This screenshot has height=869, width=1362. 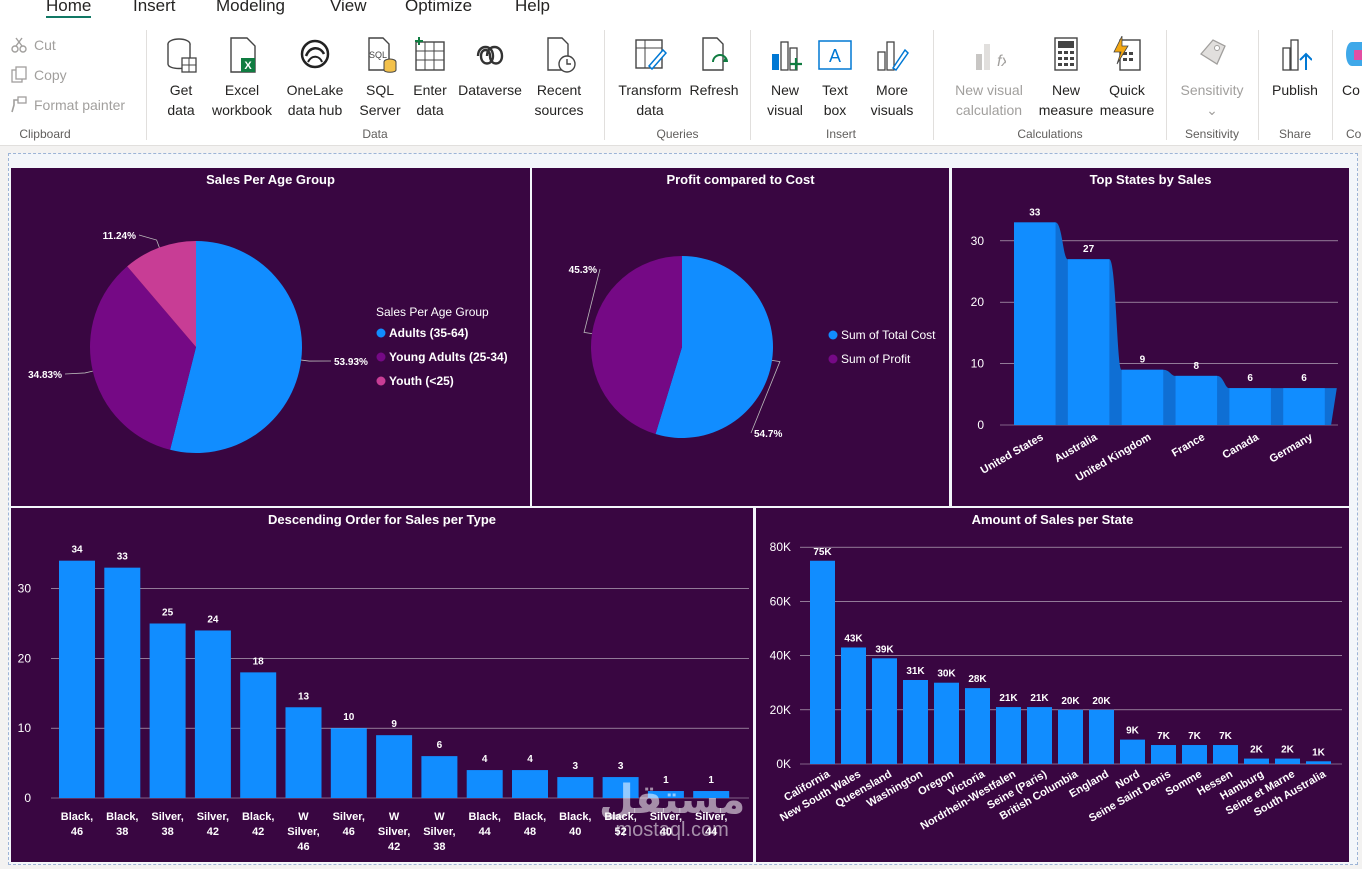 I want to click on refresh-button: Refresh, so click(x=714, y=68).